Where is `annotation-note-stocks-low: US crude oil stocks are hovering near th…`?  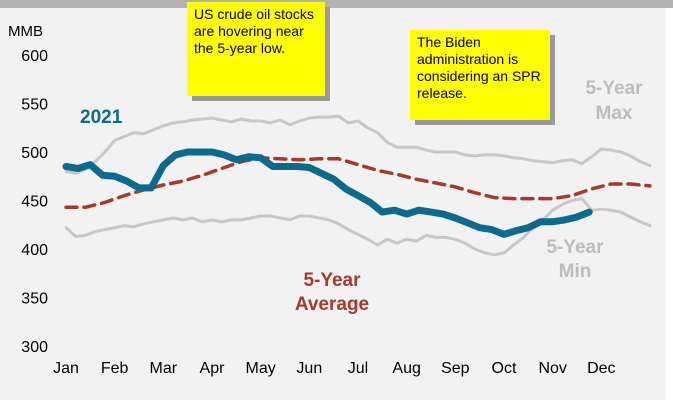
annotation-note-stocks-low: US crude oil stocks are hovering near th… is located at coordinates (256, 49).